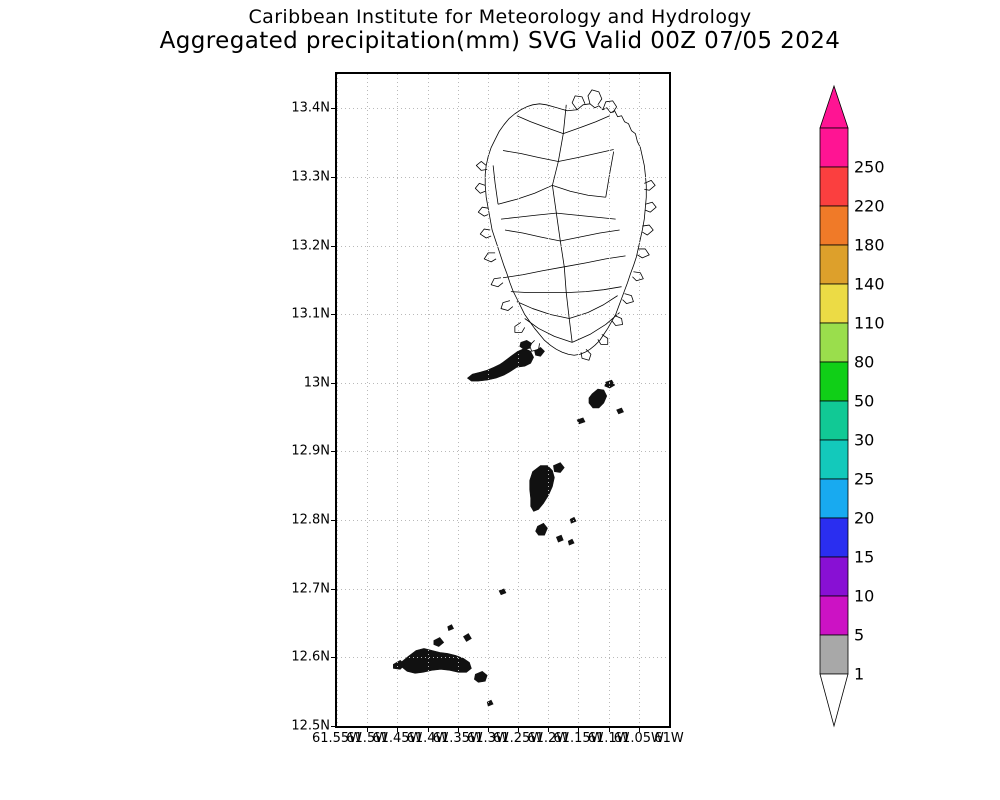  Describe the element at coordinates (316, 383) in the screenshot. I see `y-axis-label: 13N` at that location.